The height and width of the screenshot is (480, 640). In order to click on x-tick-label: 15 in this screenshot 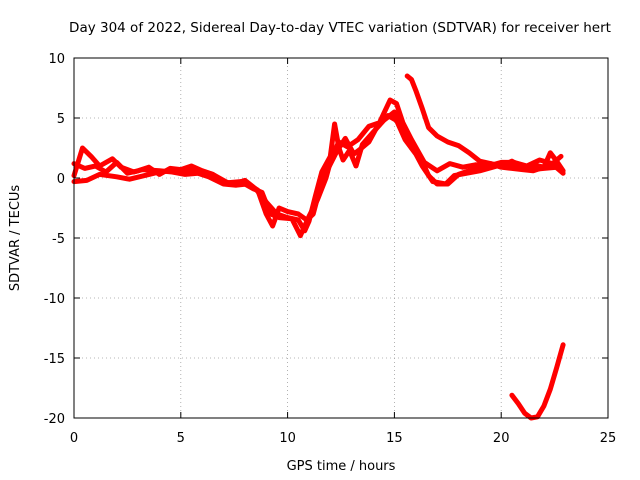, I will do `click(394, 438)`.